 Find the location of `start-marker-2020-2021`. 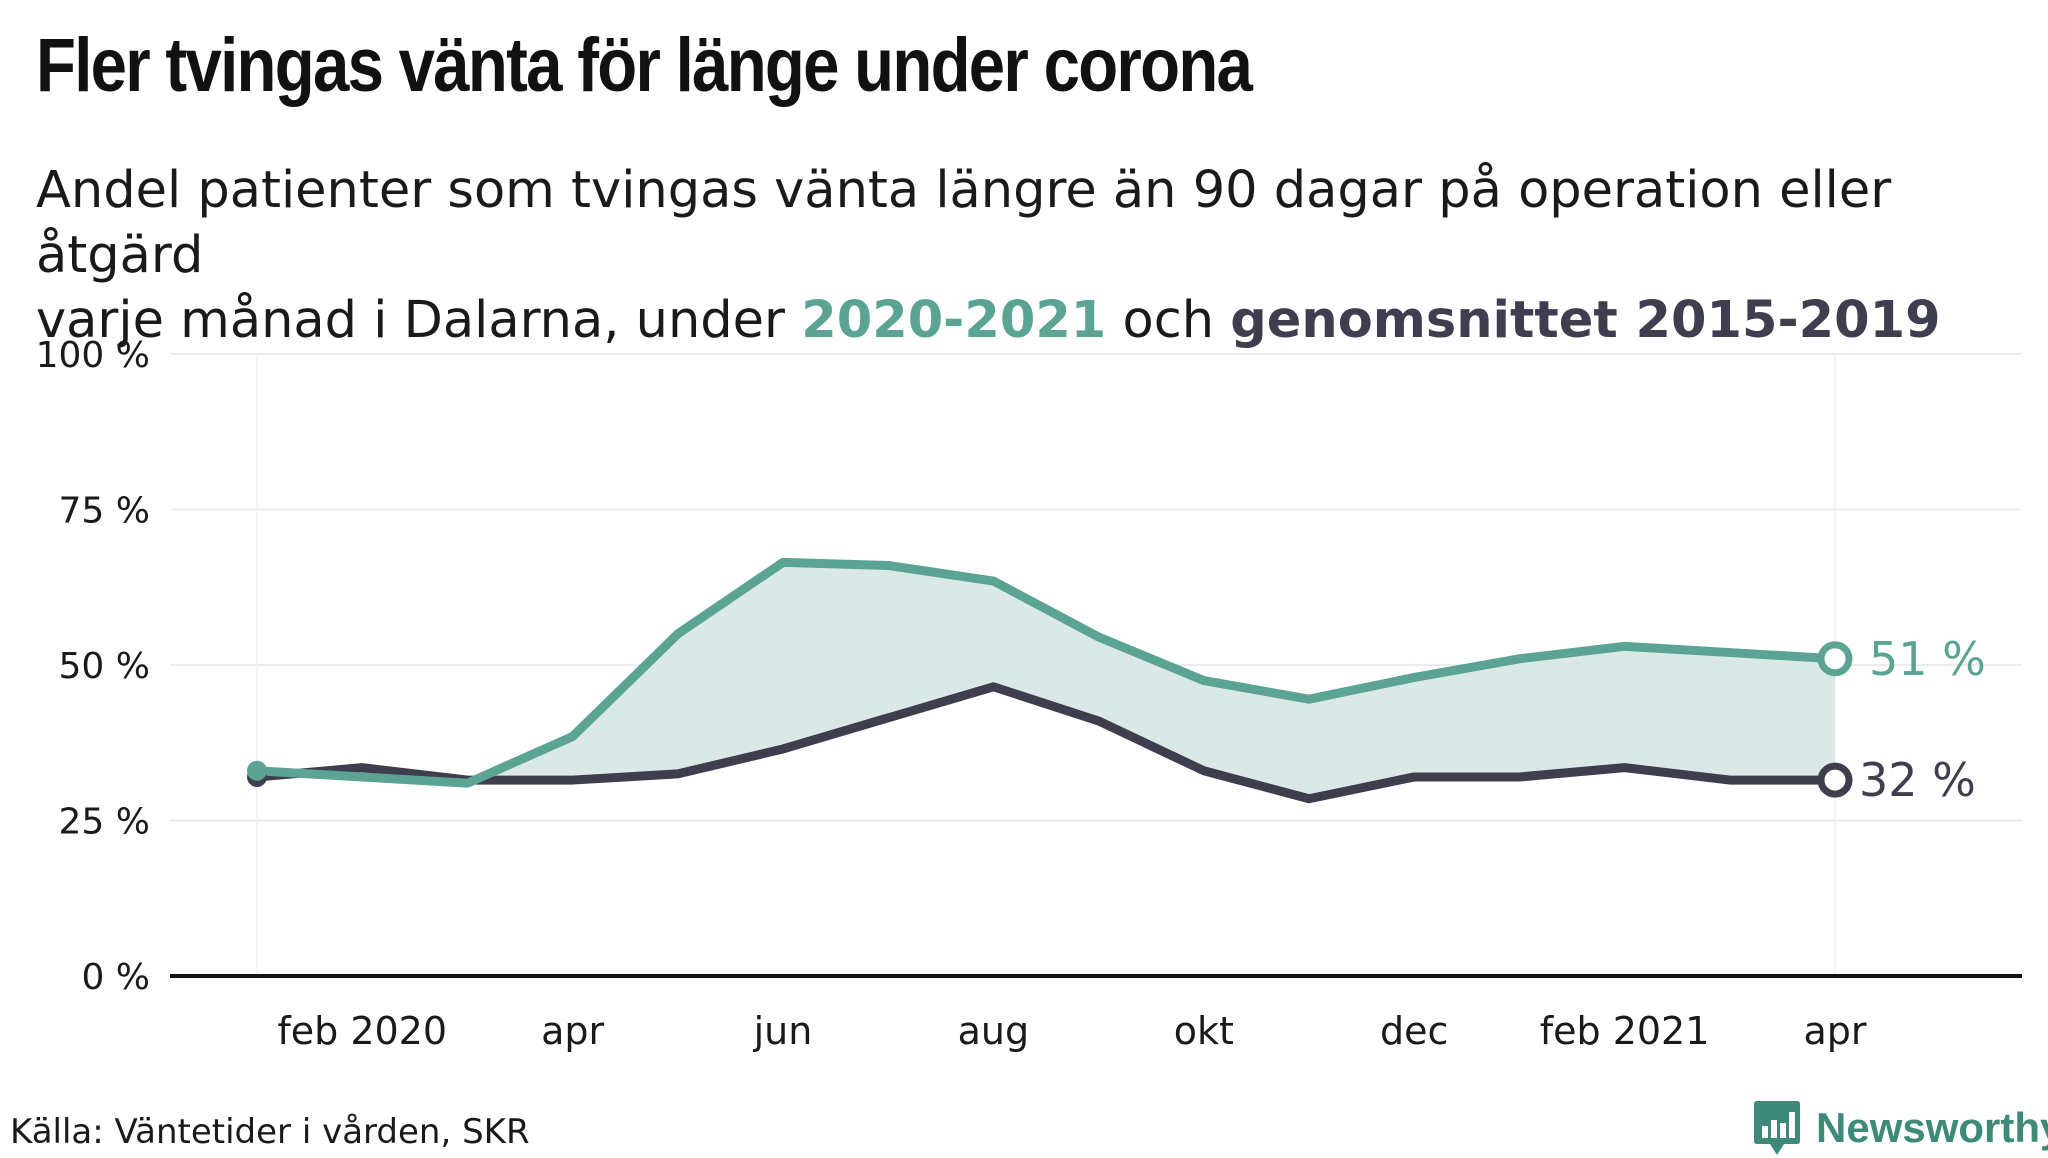

start-marker-2020-2021 is located at coordinates (257, 770).